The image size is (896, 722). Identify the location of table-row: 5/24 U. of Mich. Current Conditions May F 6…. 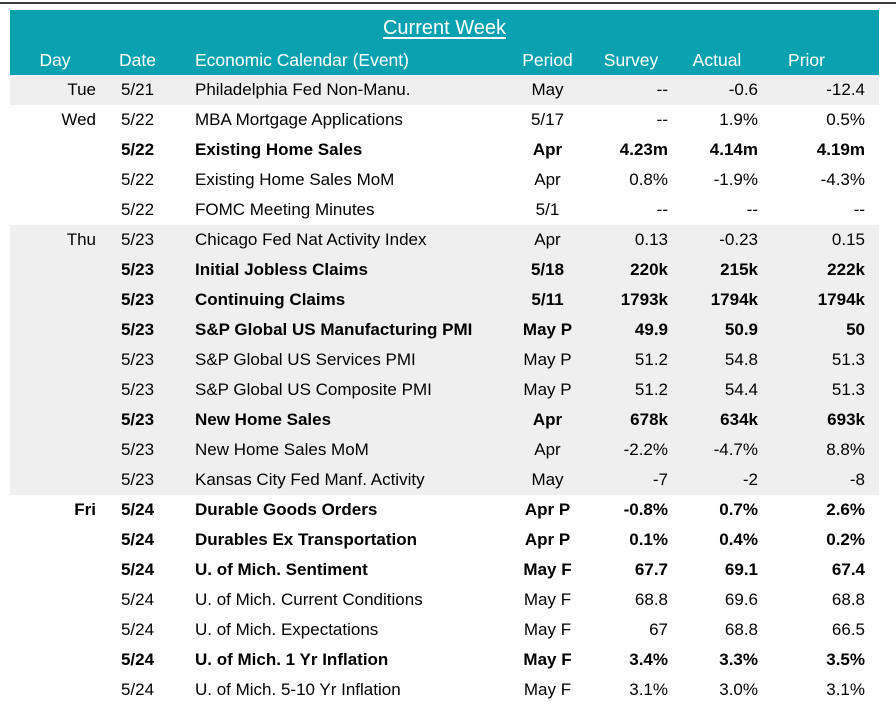
(444, 600).